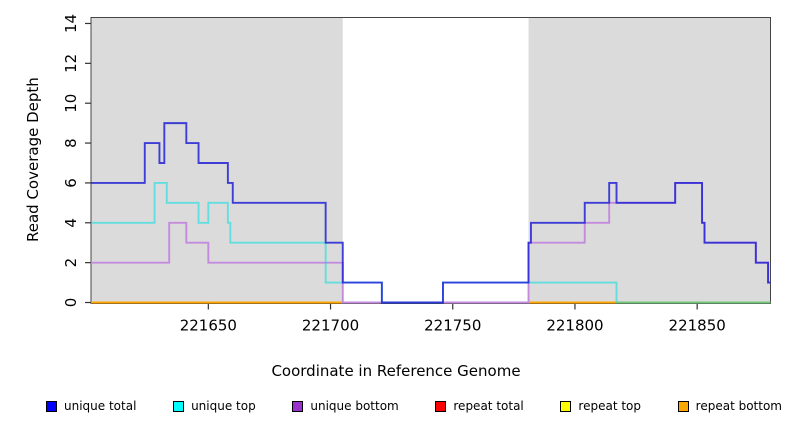 The height and width of the screenshot is (432, 792). Describe the element at coordinates (33, 159) in the screenshot. I see `y-axis-title: Read Coverage Depth` at that location.